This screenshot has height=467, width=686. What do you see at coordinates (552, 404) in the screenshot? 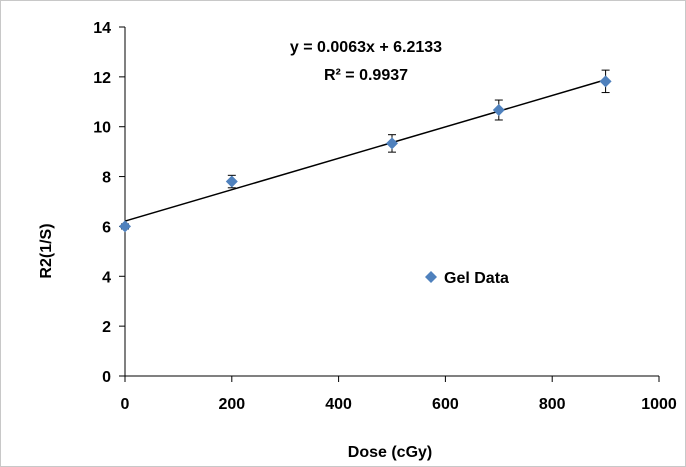
I see `x-tick-label: 800` at bounding box center [552, 404].